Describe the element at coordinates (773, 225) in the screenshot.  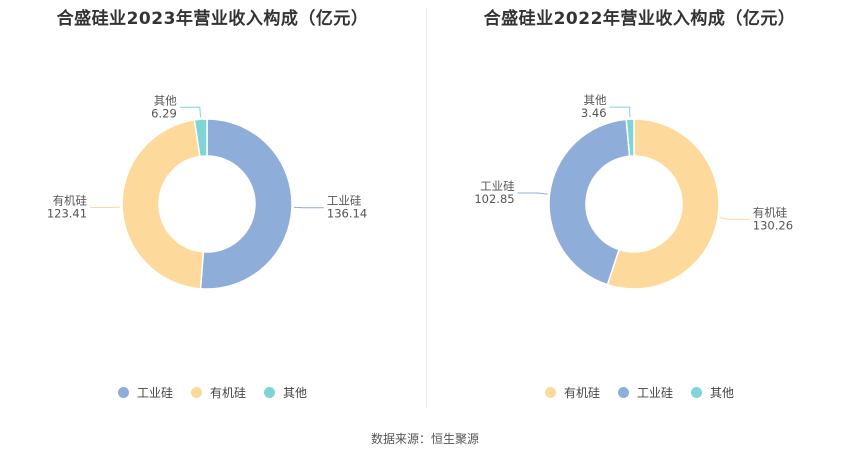
I see `slice-value-label: 130.26` at that location.